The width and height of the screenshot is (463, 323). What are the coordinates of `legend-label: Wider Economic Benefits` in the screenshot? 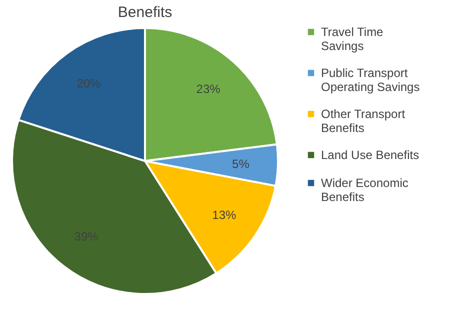 It's located at (364, 190).